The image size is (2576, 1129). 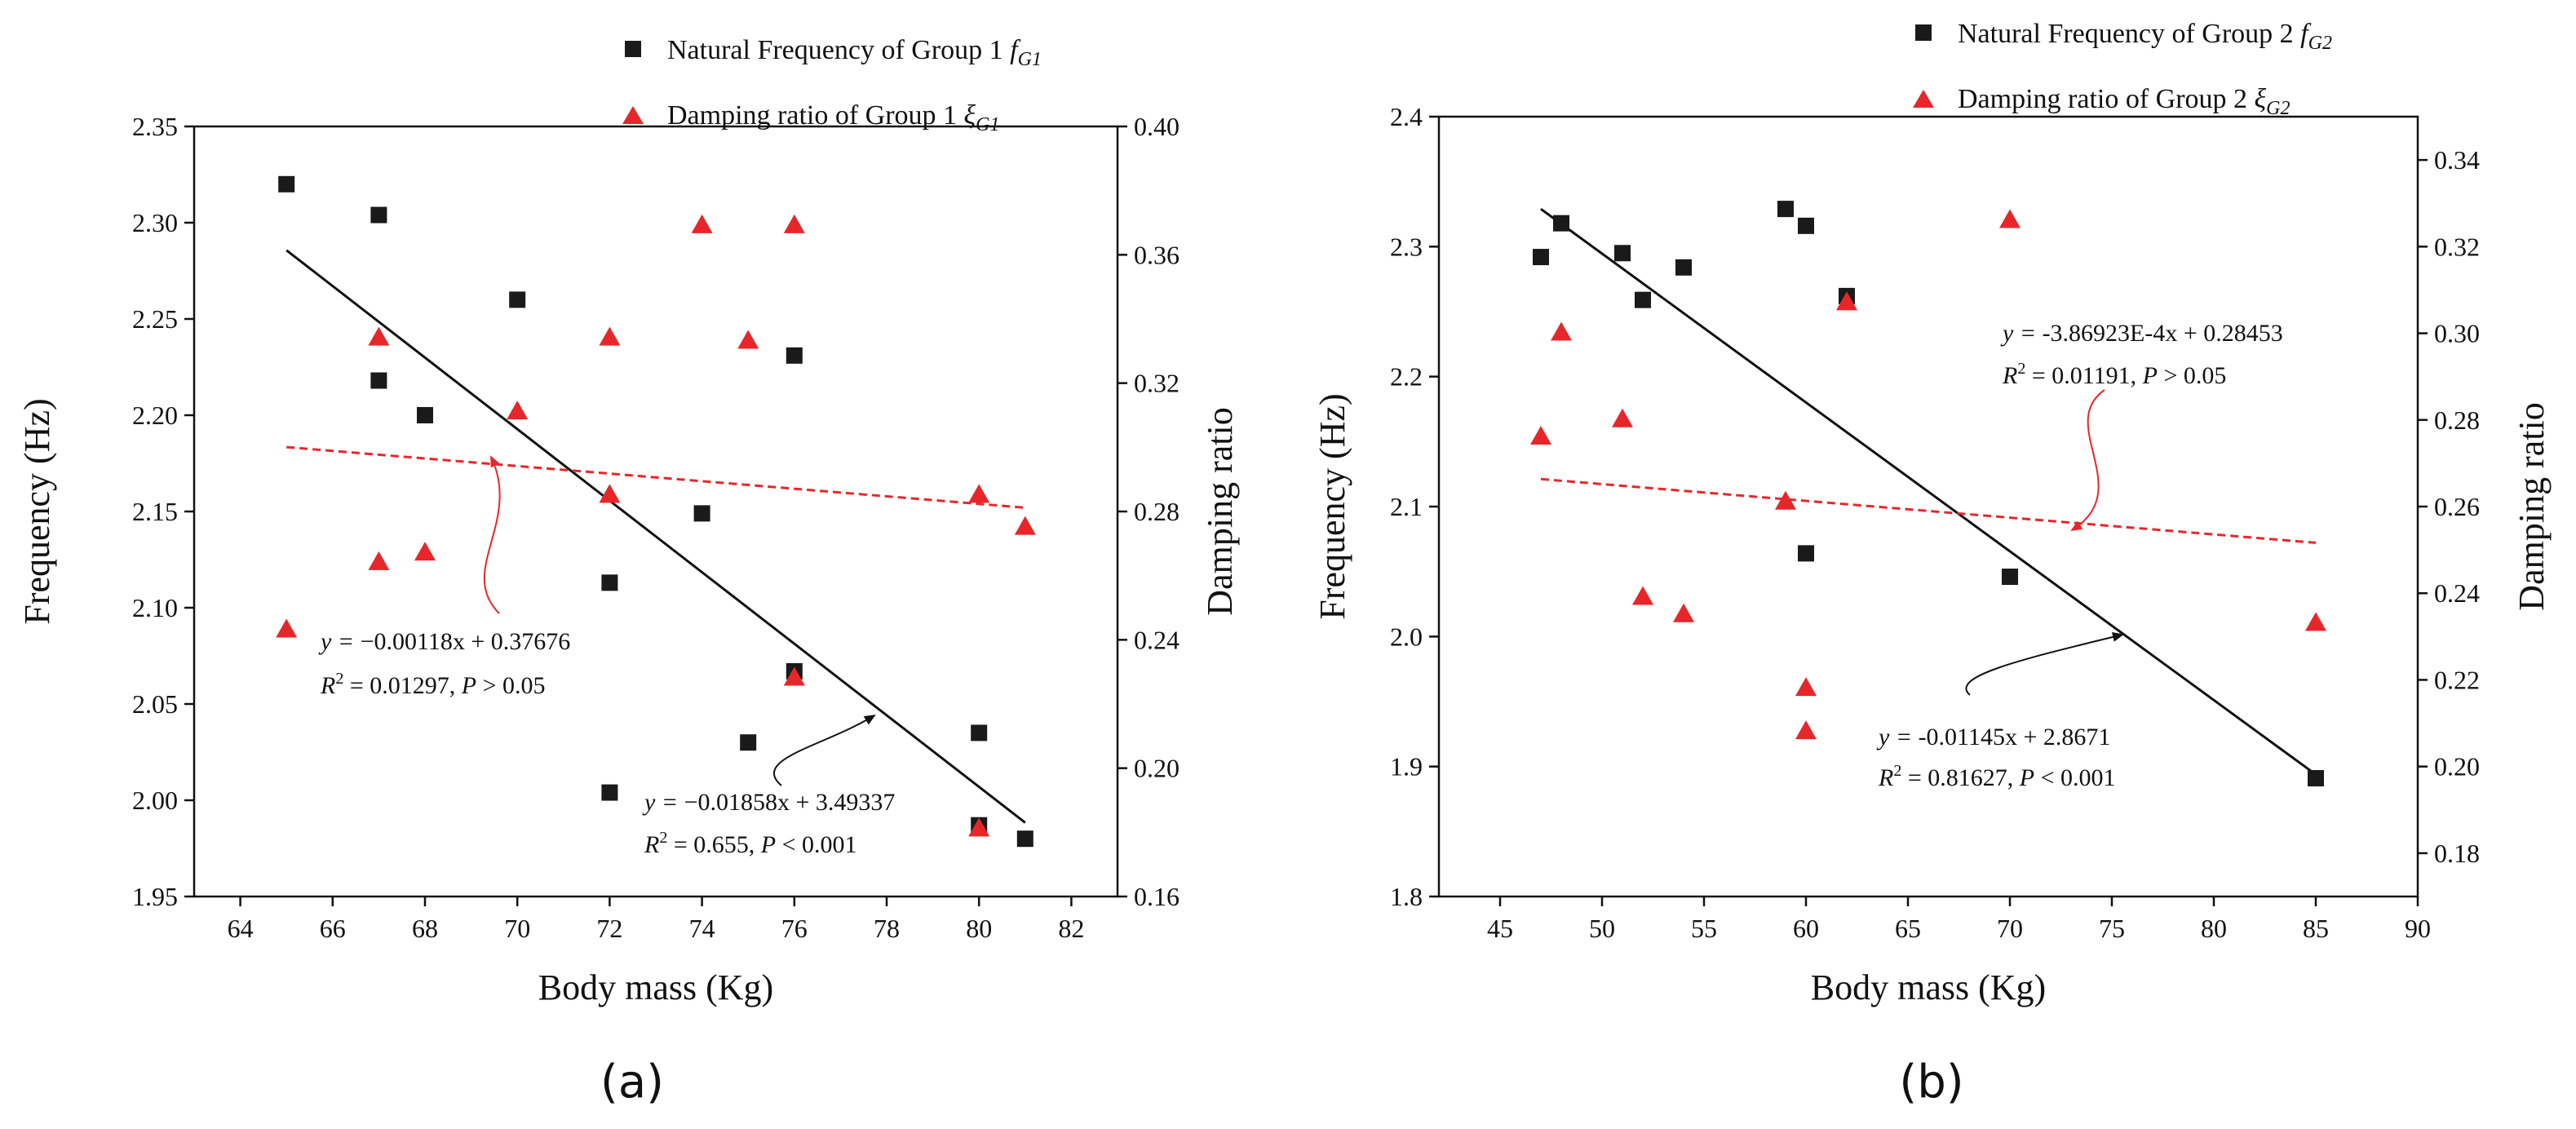 What do you see at coordinates (794, 928) in the screenshot?
I see `x-tick-label: 76` at bounding box center [794, 928].